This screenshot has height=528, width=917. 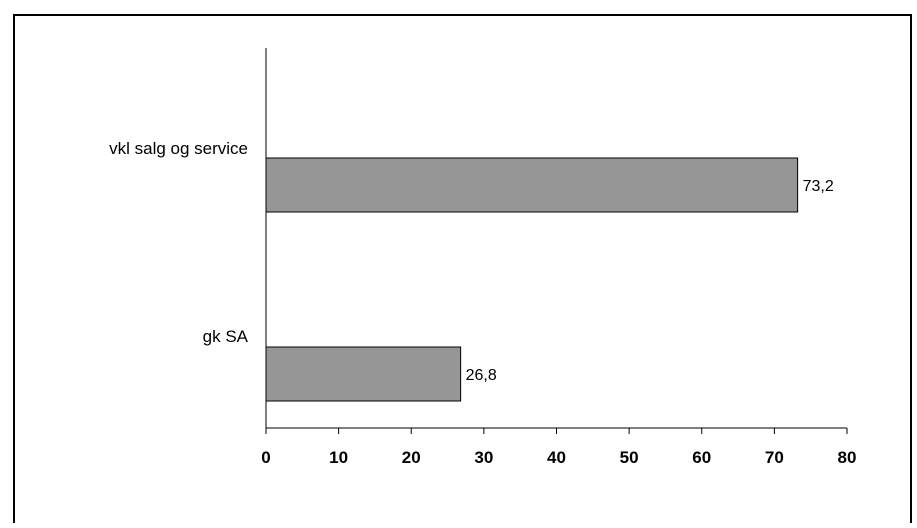 I want to click on x-tick-label: 0, so click(x=265, y=457).